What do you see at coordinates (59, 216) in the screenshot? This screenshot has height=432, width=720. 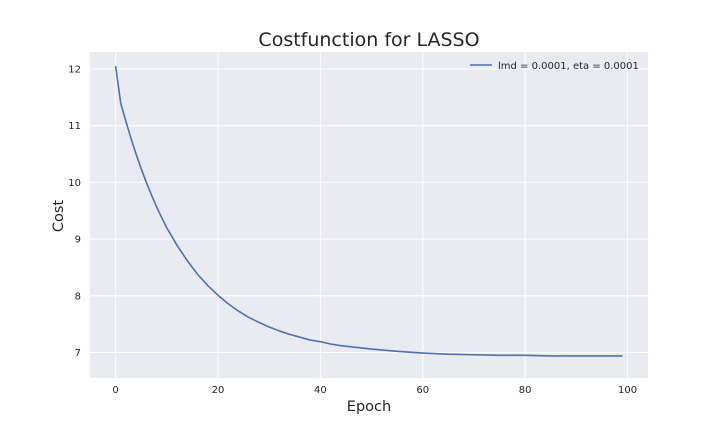 I see `y-axis-label: Cost` at bounding box center [59, 216].